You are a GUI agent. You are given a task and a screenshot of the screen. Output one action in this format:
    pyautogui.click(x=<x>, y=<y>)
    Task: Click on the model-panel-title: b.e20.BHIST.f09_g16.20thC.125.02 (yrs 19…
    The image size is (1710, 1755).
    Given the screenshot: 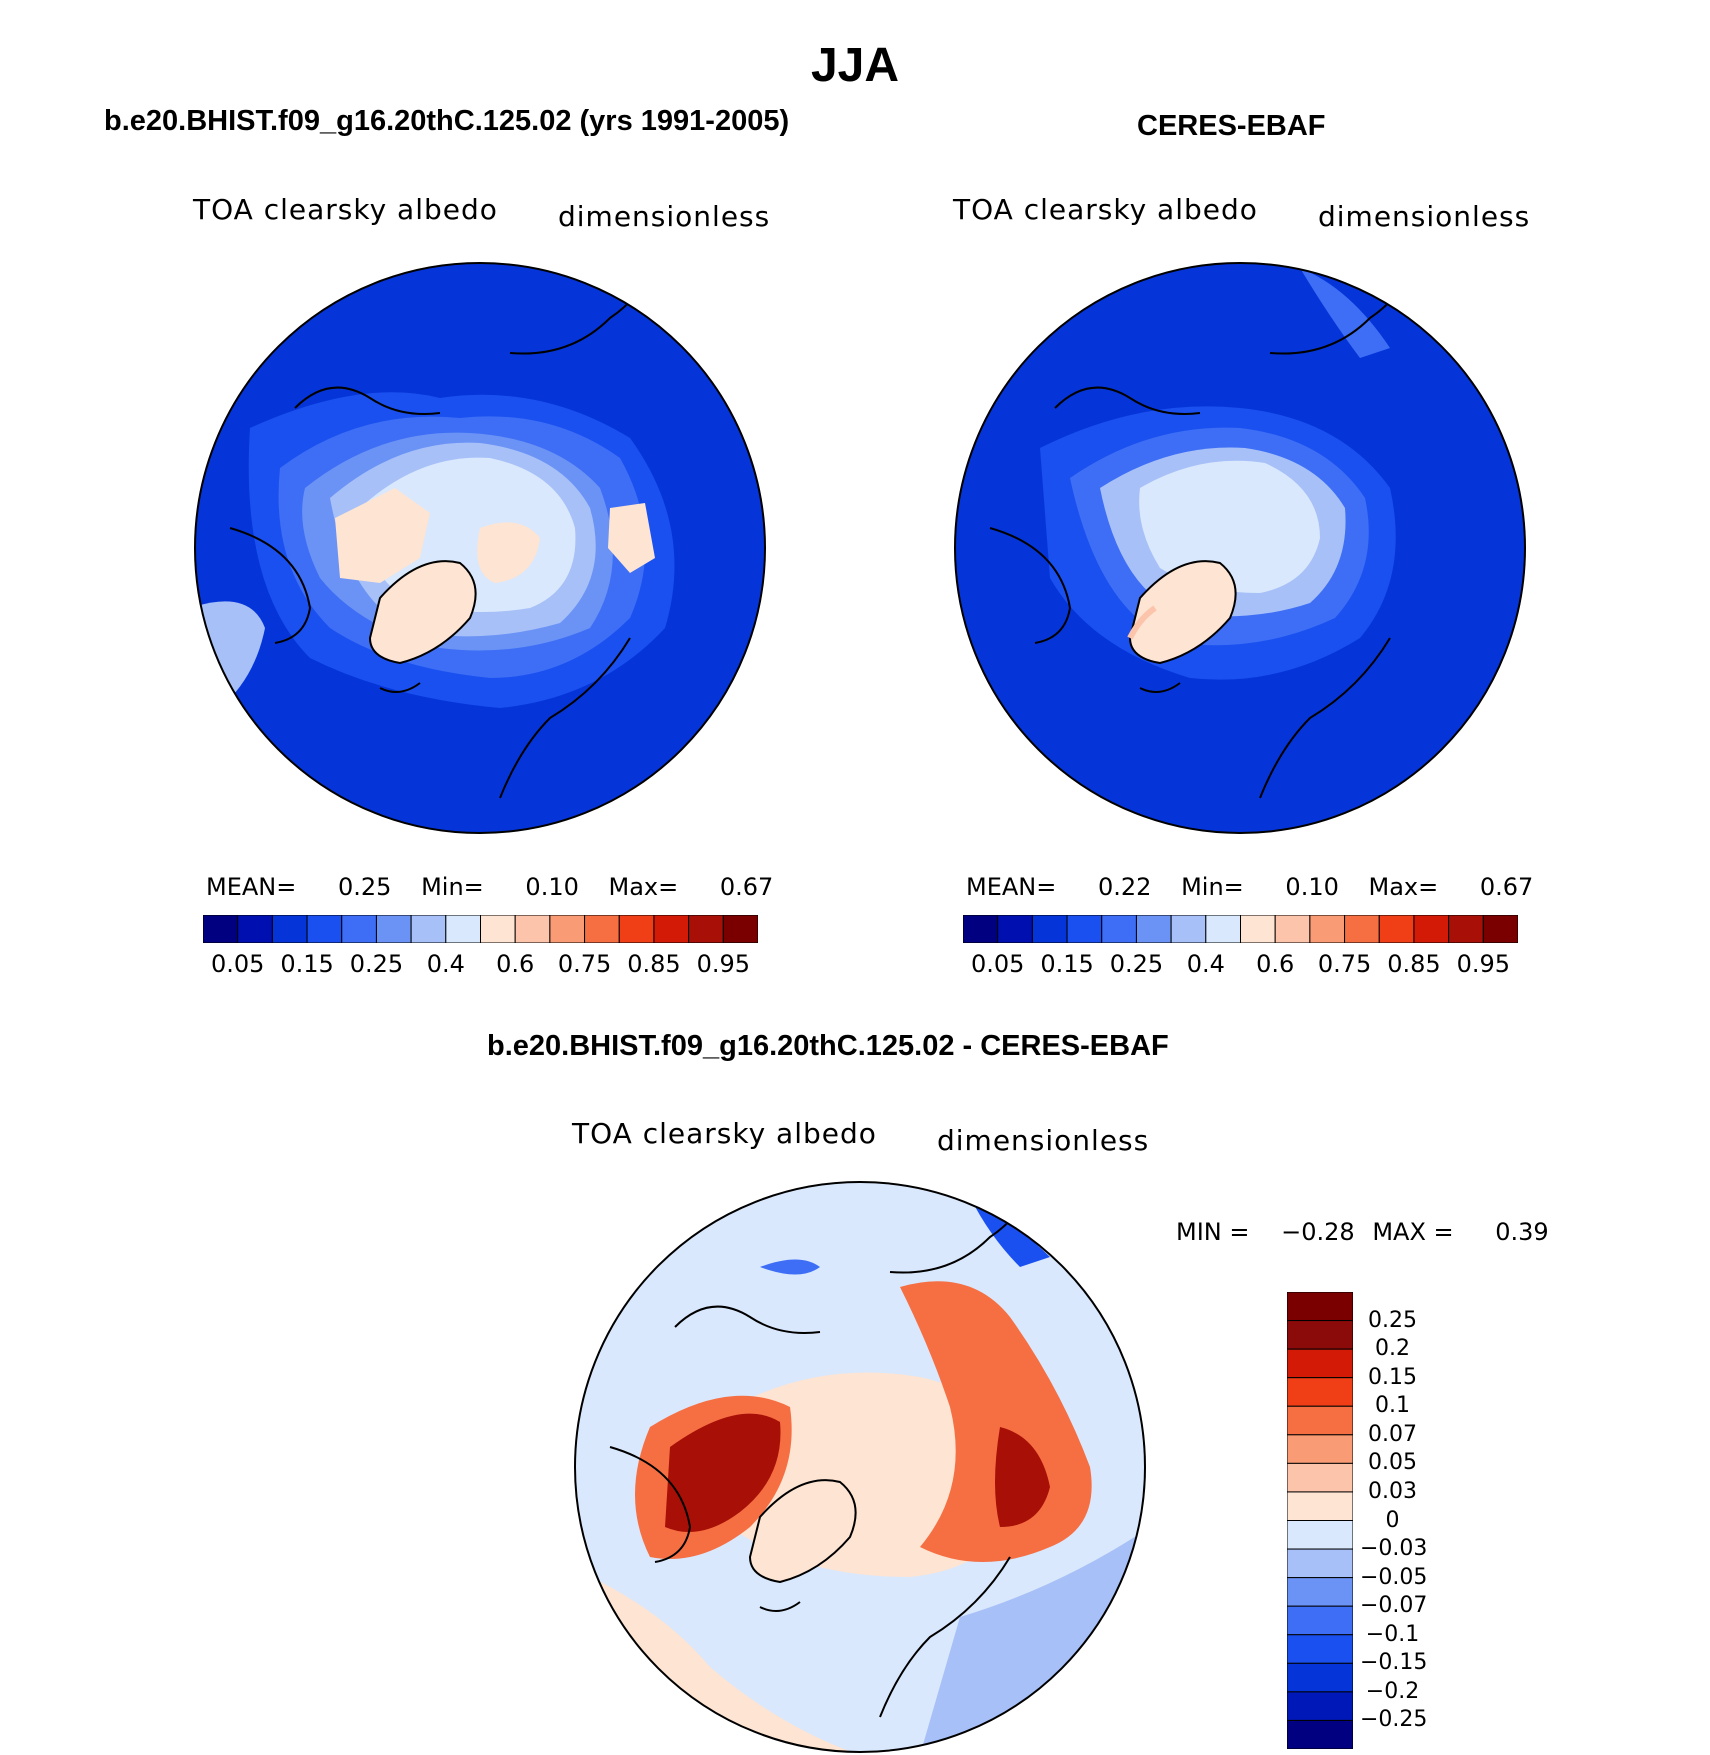 What is the action you would take?
    pyautogui.click(x=447, y=121)
    